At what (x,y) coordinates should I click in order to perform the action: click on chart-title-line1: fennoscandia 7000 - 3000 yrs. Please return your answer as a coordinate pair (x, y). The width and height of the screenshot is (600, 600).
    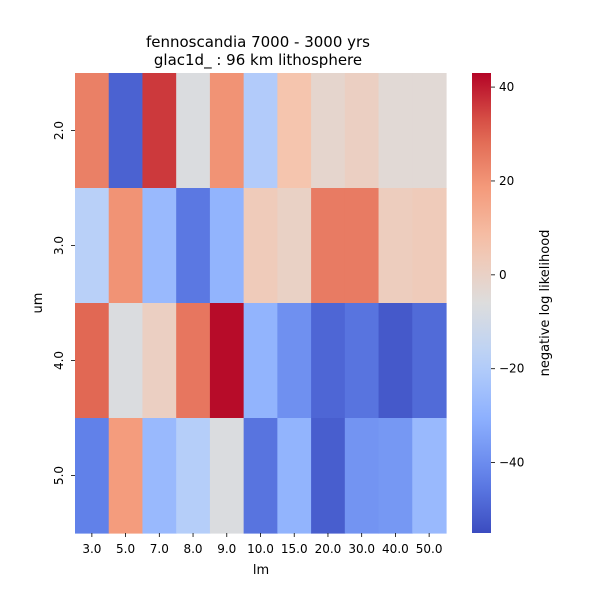
    Looking at the image, I should click on (258, 42).